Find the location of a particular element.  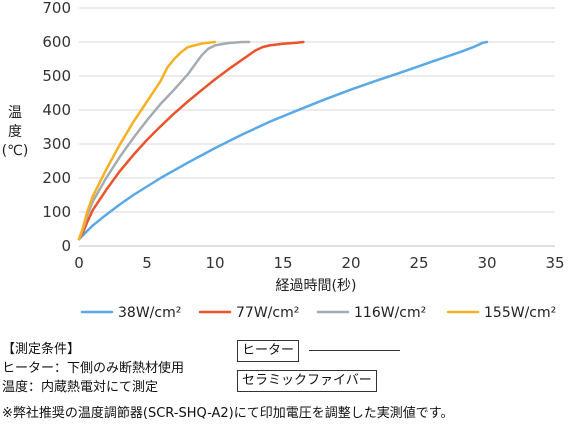

x-tick-labels: 0 5 10 15 20 25 30 35 is located at coordinates (319, 263).